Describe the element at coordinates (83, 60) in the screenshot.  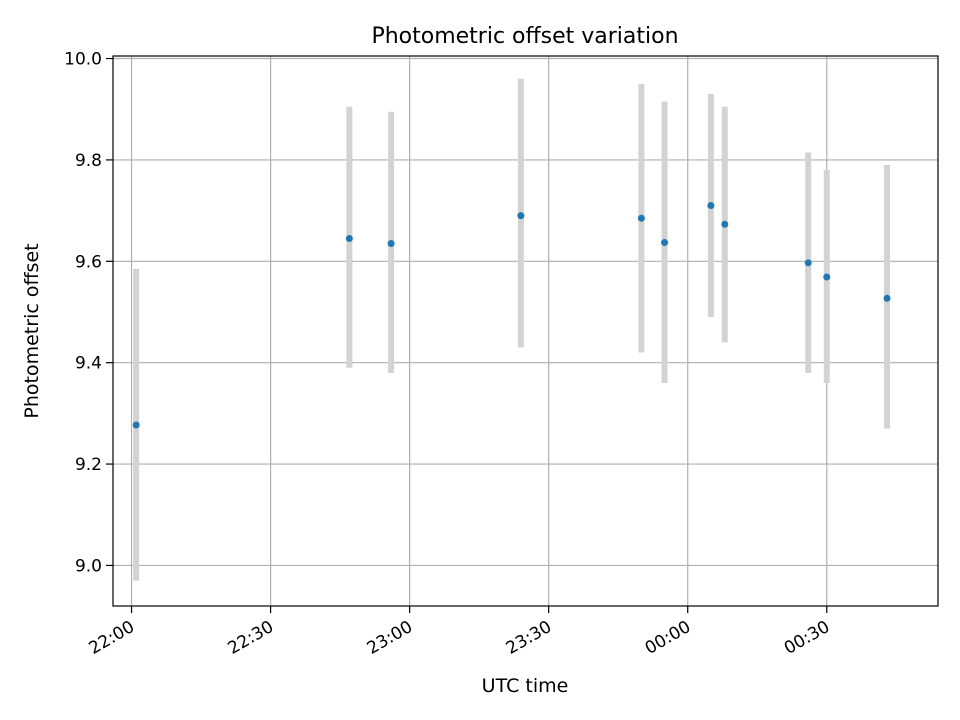
I see `y-tick-label: 10.0` at that location.